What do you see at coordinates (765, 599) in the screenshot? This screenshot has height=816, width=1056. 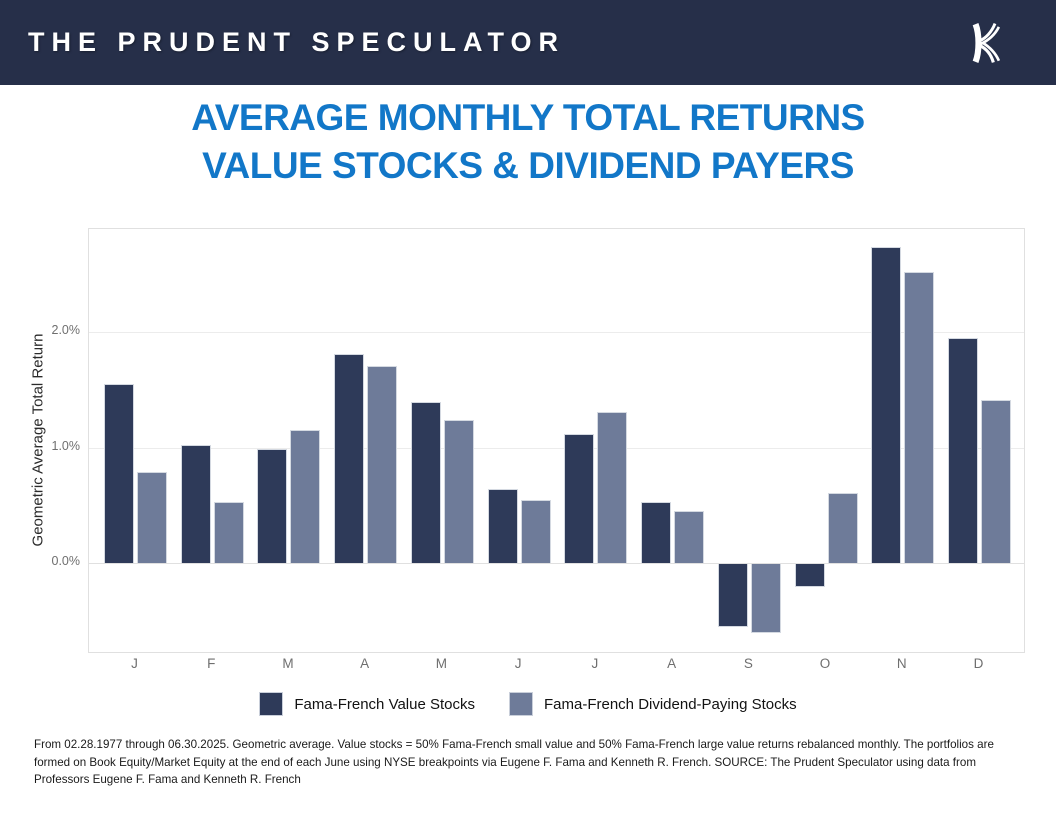 I see `bar-dividend-payers-s8` at bounding box center [765, 599].